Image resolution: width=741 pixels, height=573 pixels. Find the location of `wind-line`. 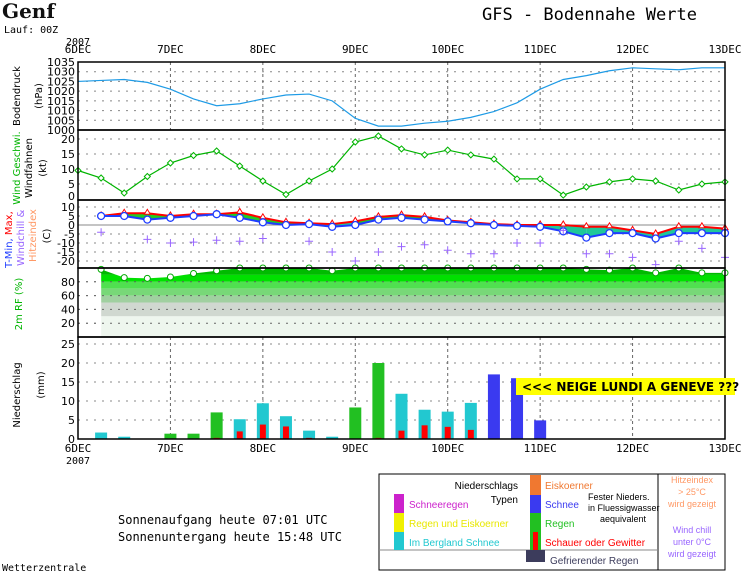

wind-line is located at coordinates (401, 165).